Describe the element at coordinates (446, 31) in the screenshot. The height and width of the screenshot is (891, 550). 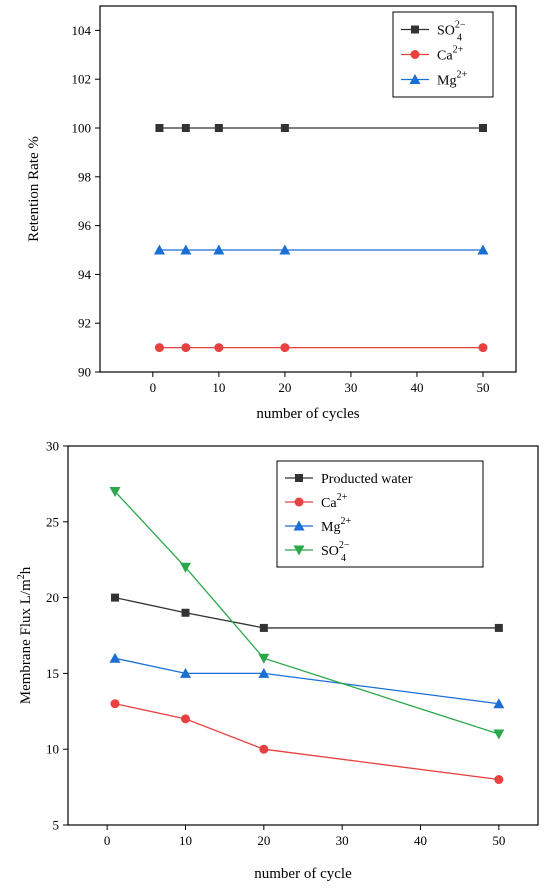
I see `legend-entry-name: SO` at that location.